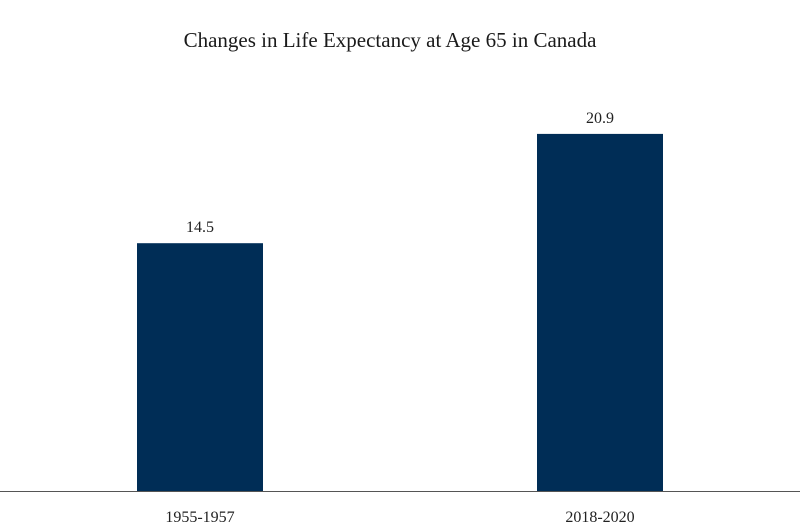 This screenshot has height=532, width=800. What do you see at coordinates (600, 118) in the screenshot?
I see `data-label-2018-2020: 20.9` at bounding box center [600, 118].